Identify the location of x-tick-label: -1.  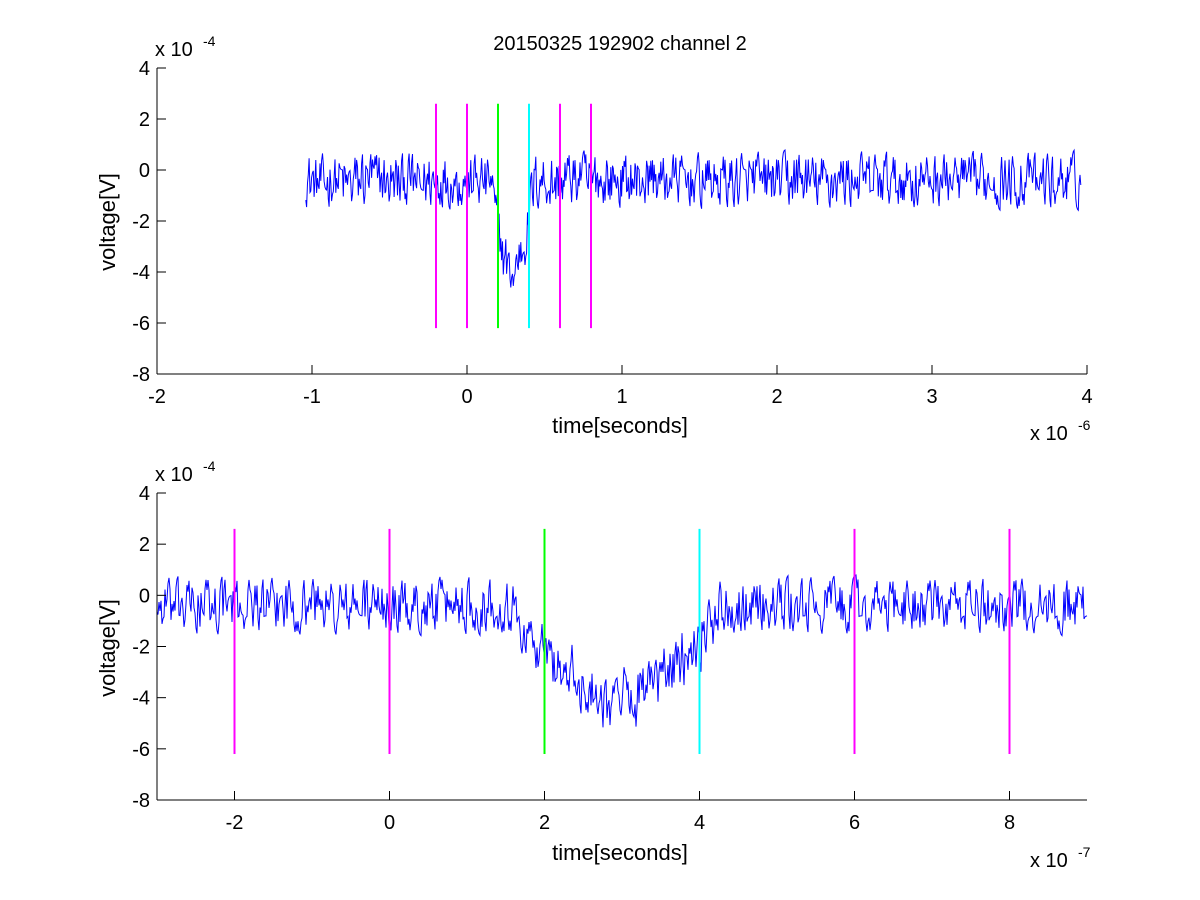
(312, 397).